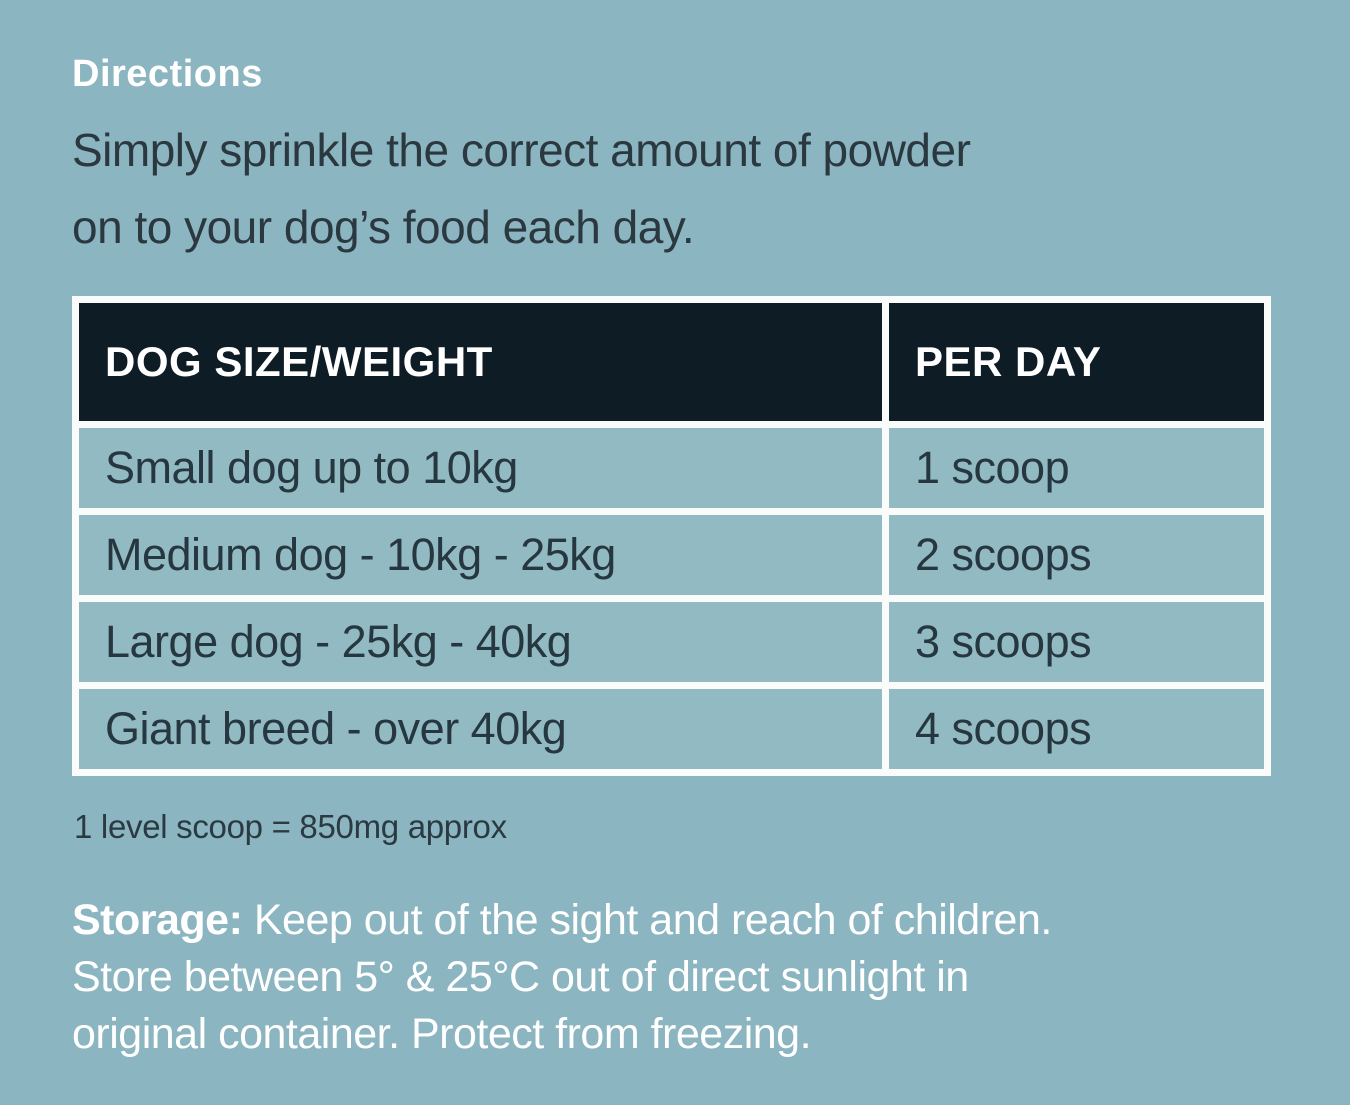 The height and width of the screenshot is (1105, 1350). I want to click on per-day-cell: 2 scoops, so click(1076, 554).